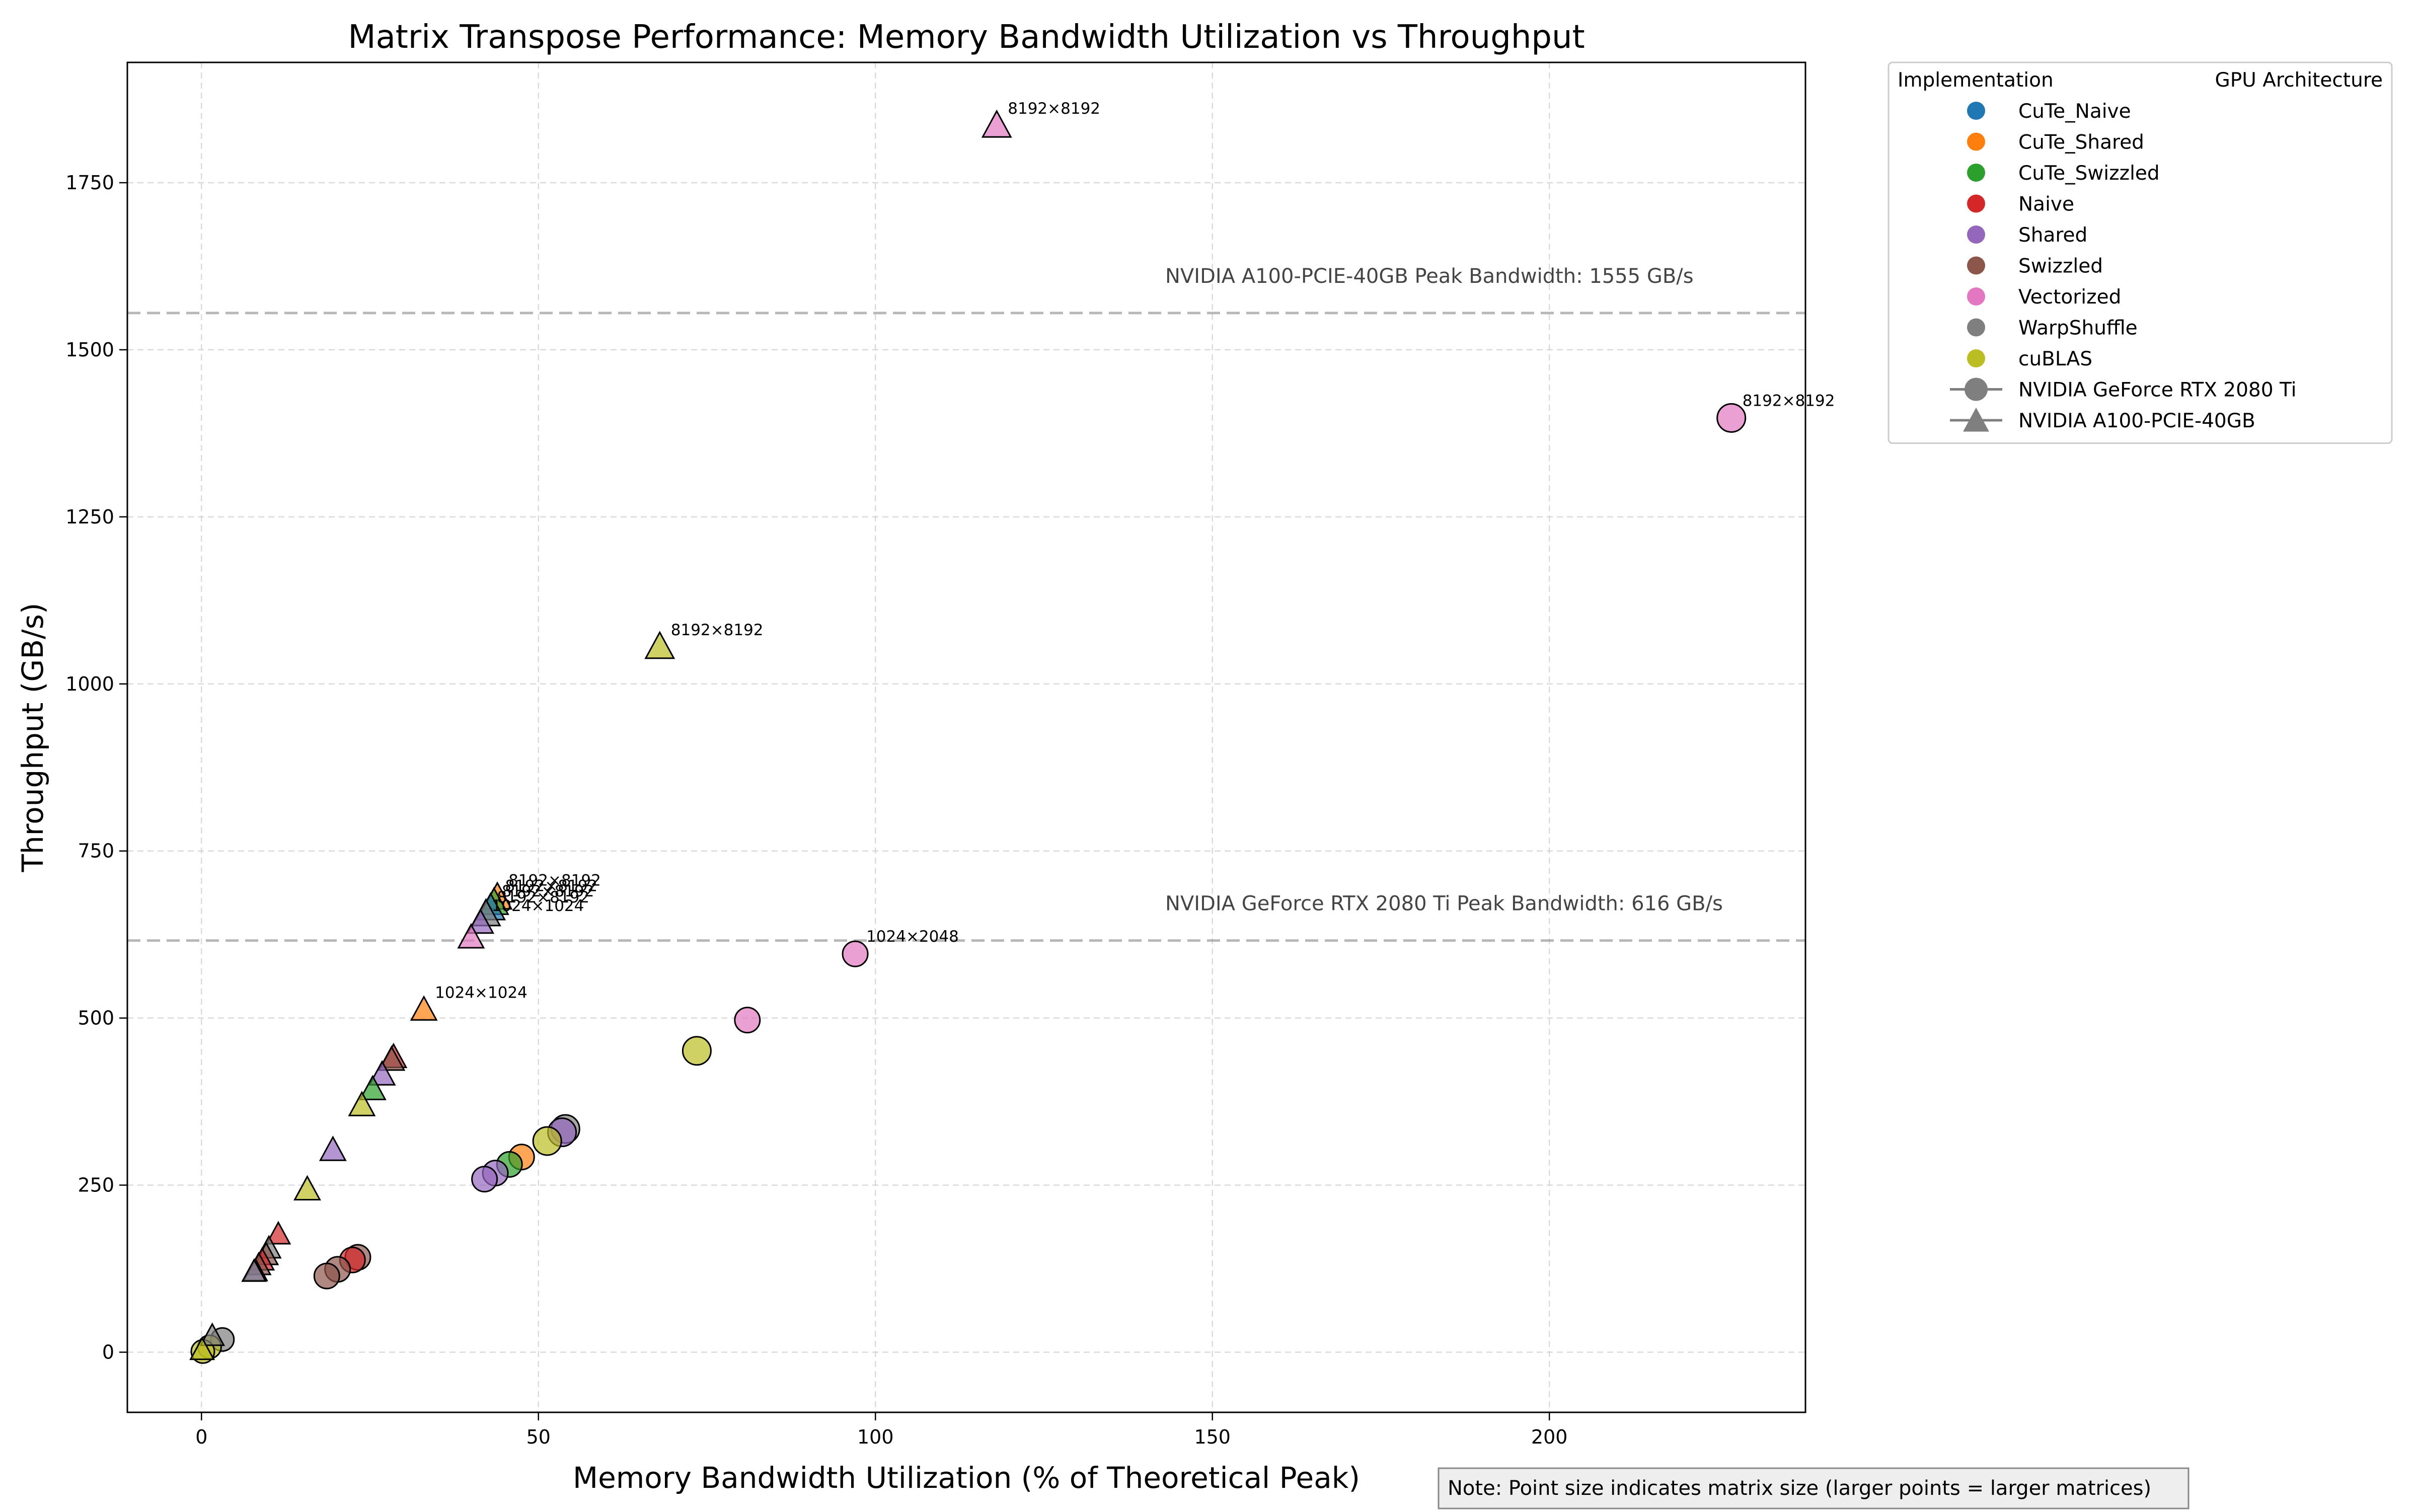 The image size is (2416, 1512). I want to click on legend-title-gpu: GPU Architecture, so click(2299, 80).